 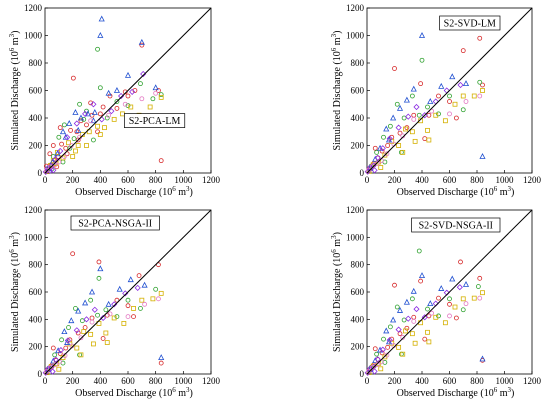 What do you see at coordinates (115, 223) in the screenshot?
I see `panel-title-box` at bounding box center [115, 223].